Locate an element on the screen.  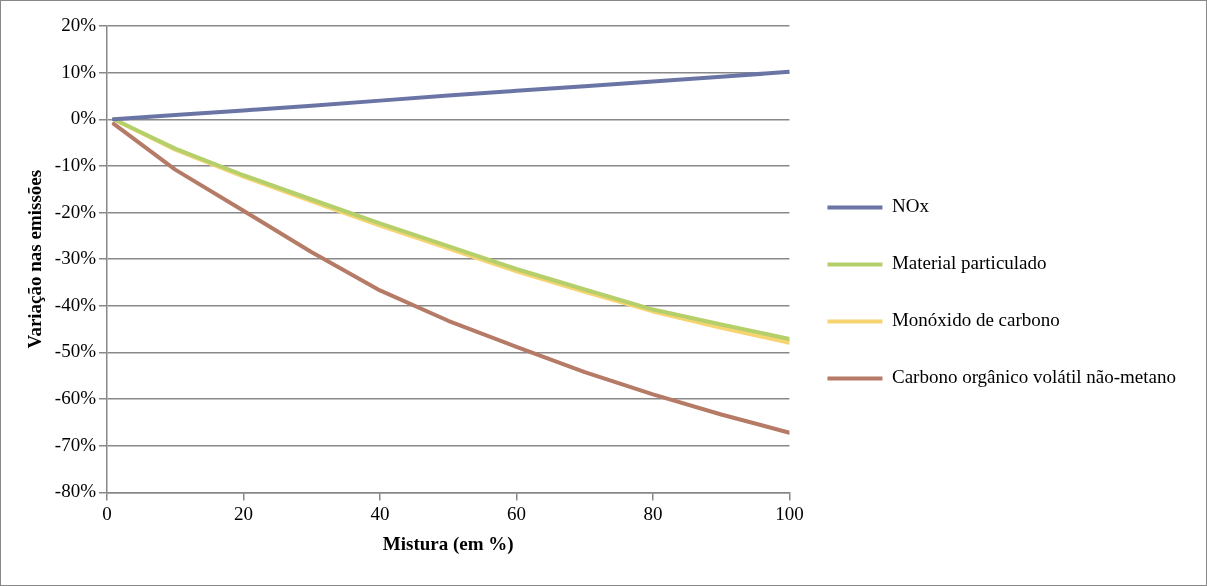
y-tick-label: -70% is located at coordinates (75, 444).